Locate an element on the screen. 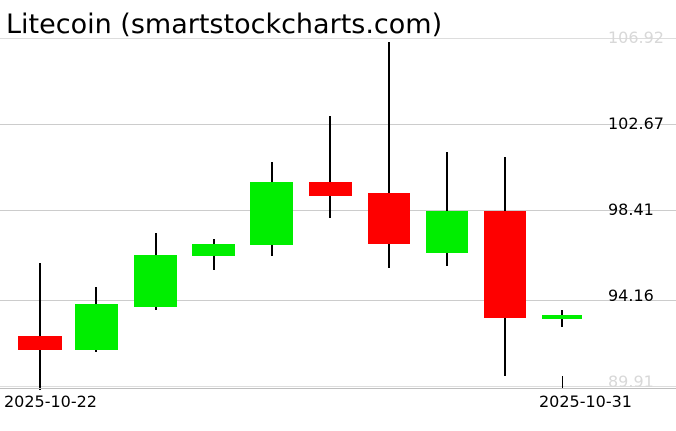 The image size is (676, 431). x-axis-label: 2025-10-22 is located at coordinates (50, 401).